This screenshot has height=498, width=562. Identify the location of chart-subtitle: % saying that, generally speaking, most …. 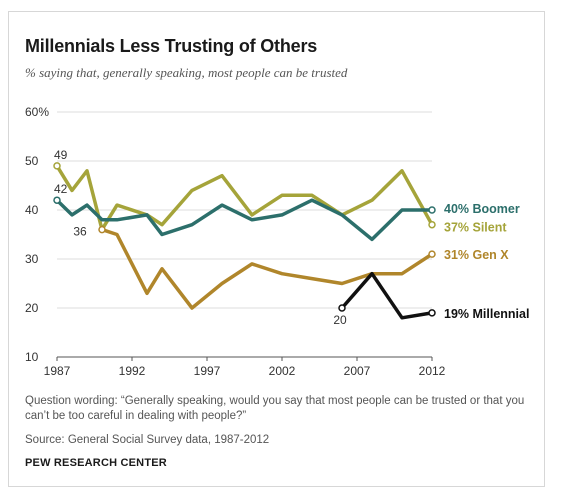
(186, 72).